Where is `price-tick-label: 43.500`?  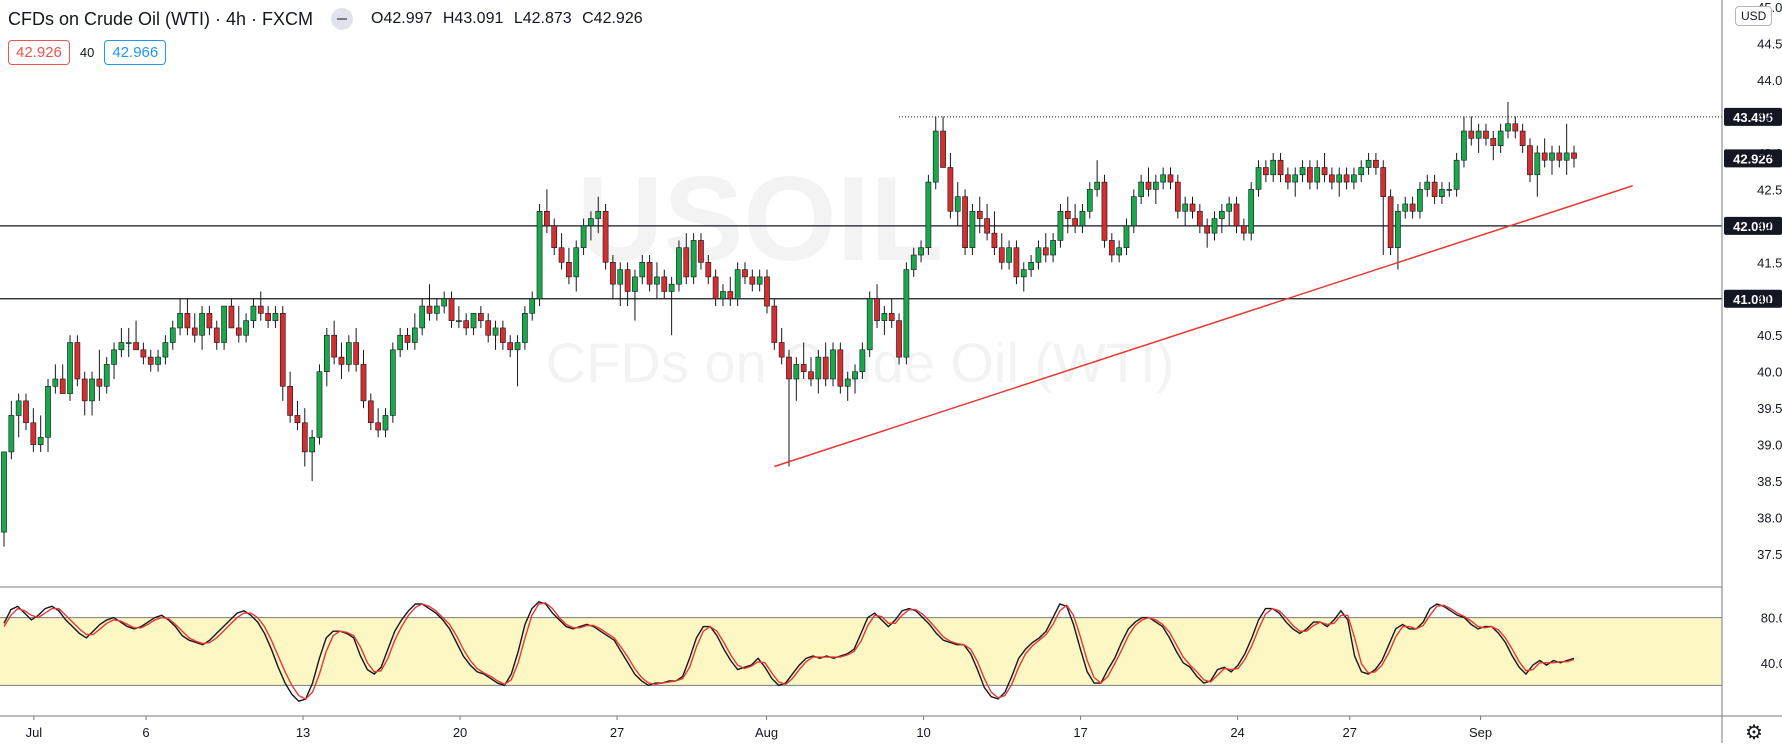 price-tick-label: 43.500 is located at coordinates (1769, 116).